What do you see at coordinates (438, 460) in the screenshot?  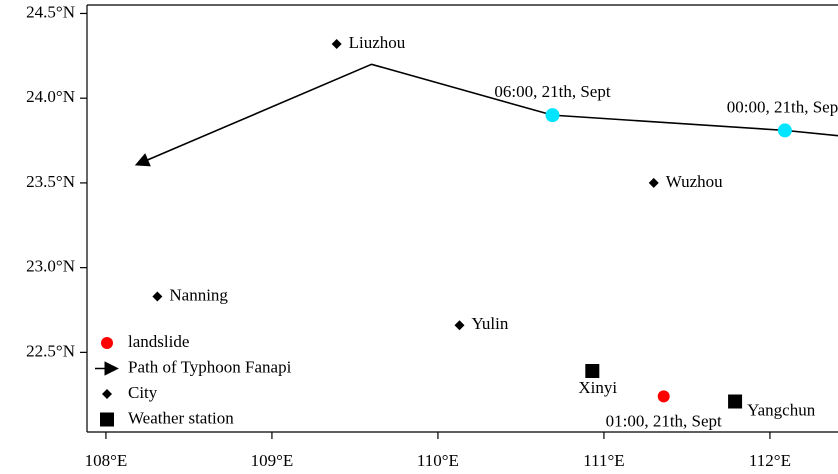 I see `x-tick-label: 110°E` at bounding box center [438, 460].